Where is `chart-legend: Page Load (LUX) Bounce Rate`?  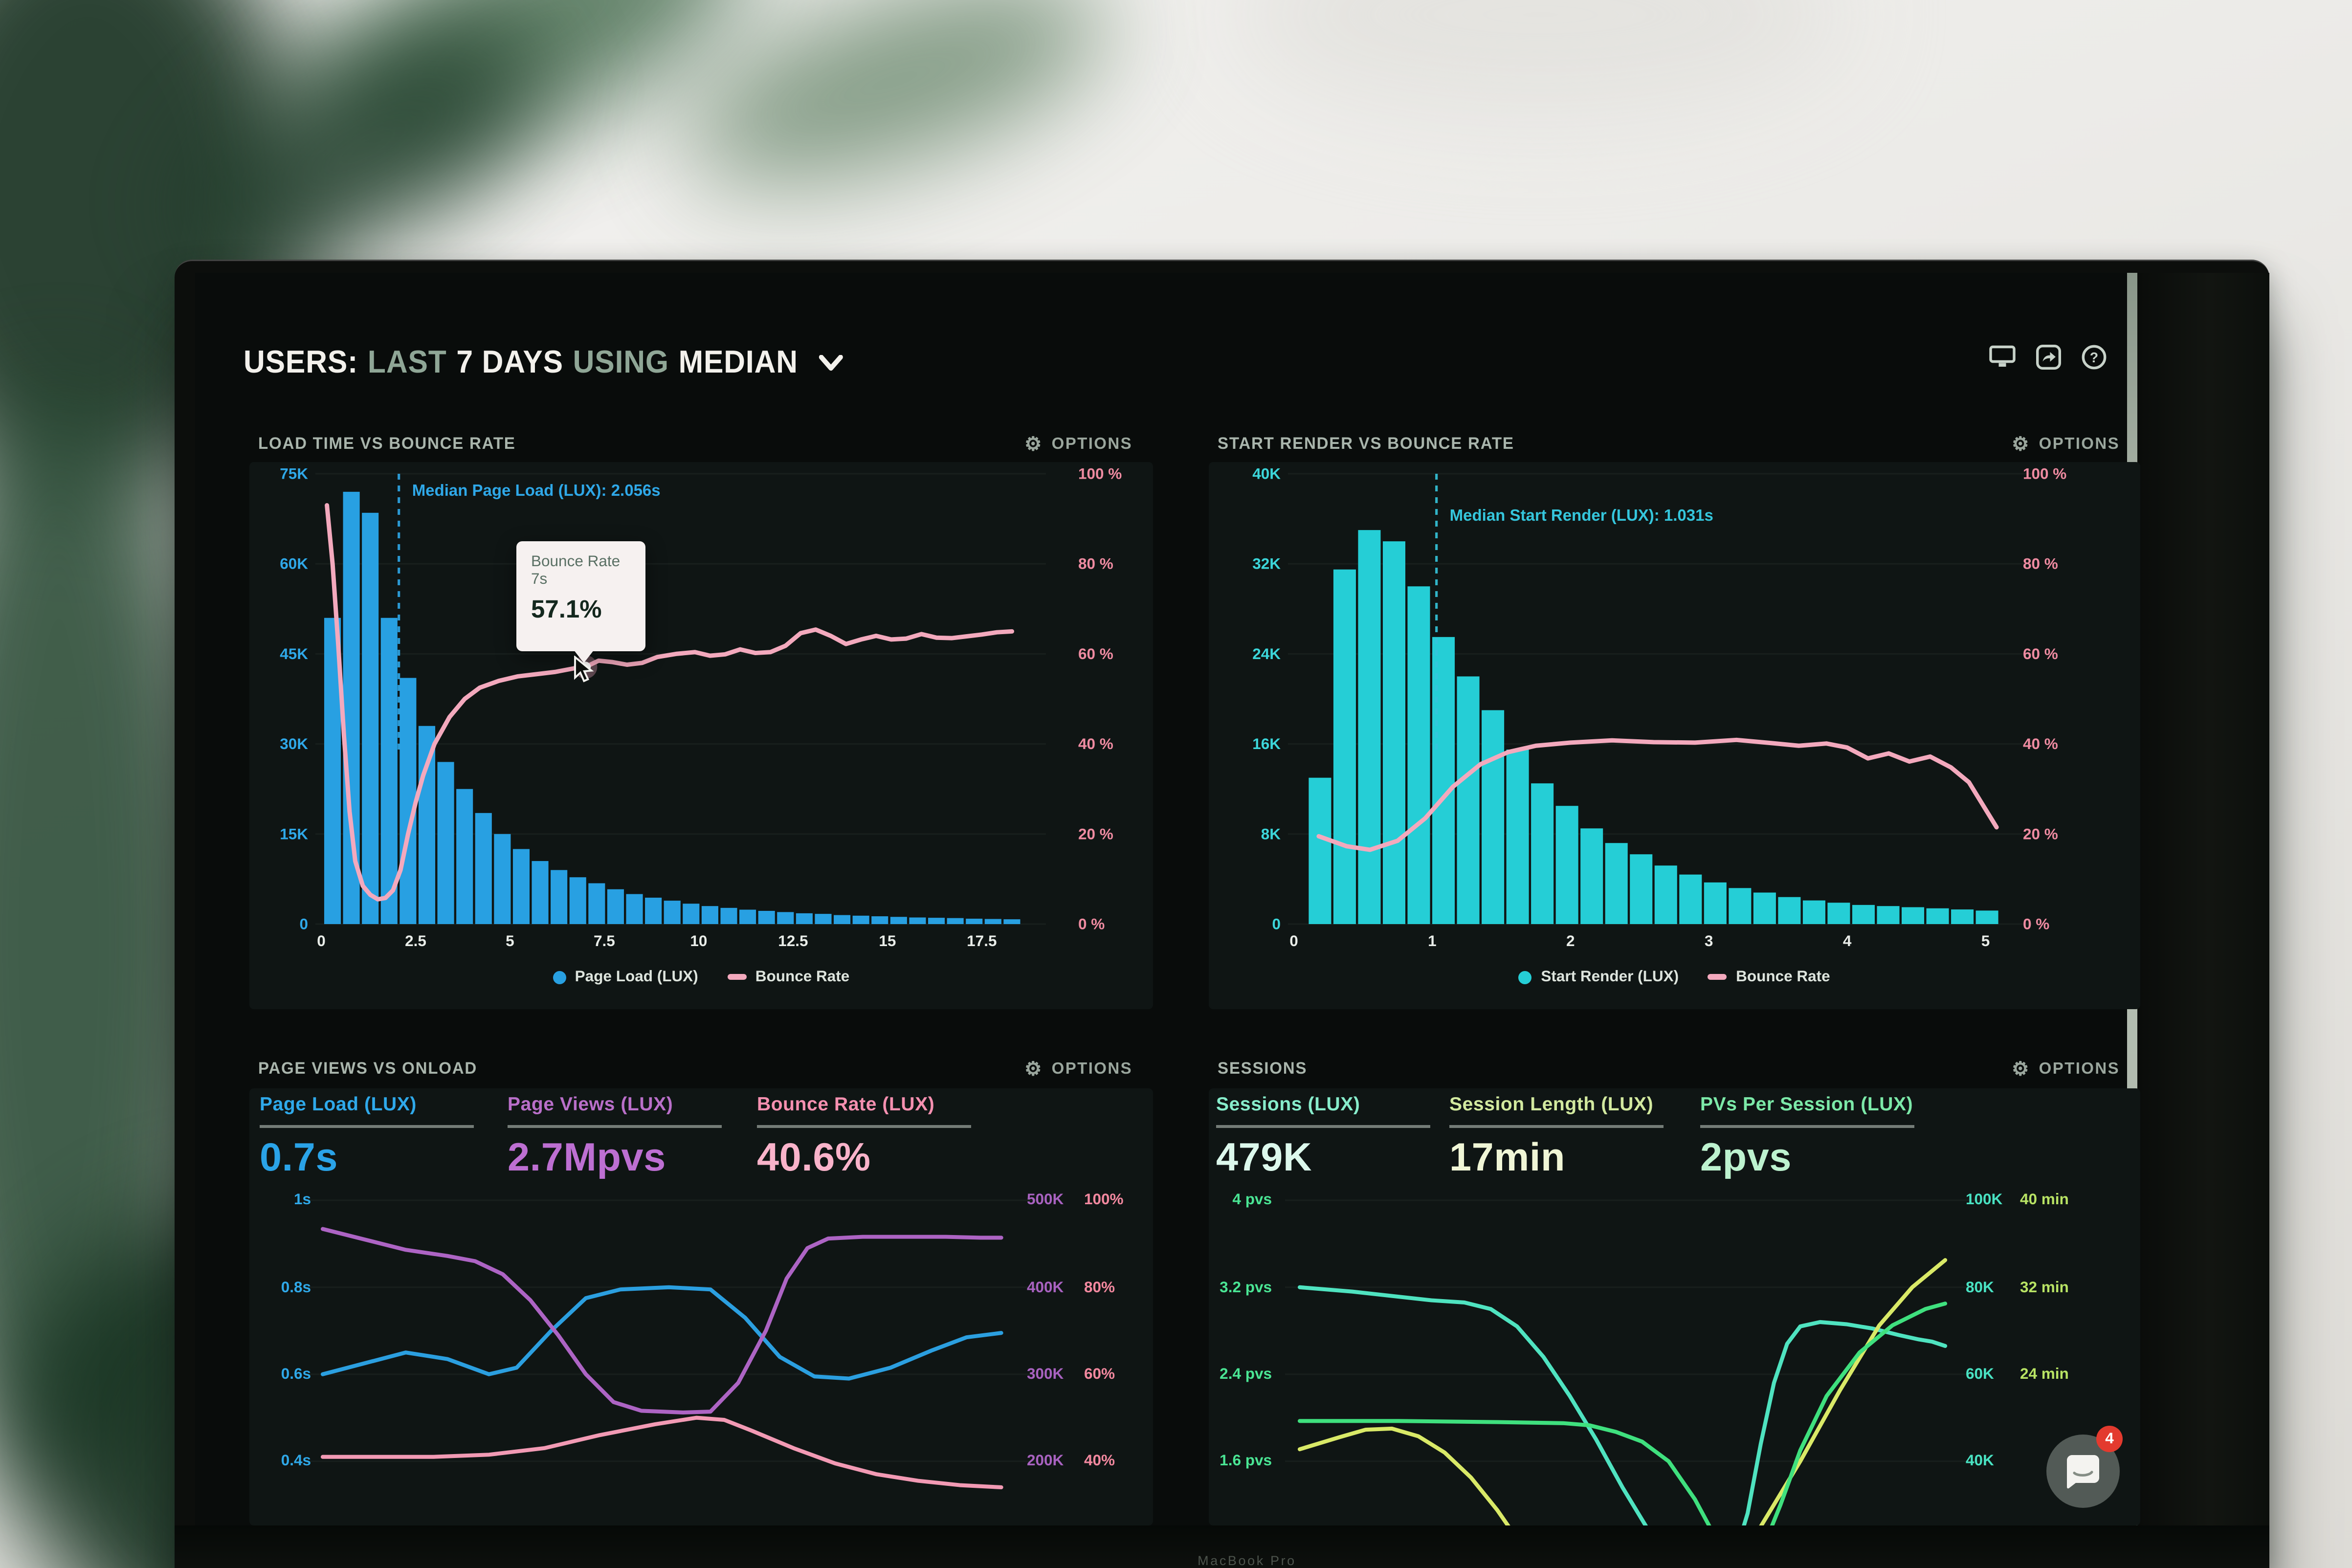 chart-legend: Page Load (LUX) Bounce Rate is located at coordinates (701, 977).